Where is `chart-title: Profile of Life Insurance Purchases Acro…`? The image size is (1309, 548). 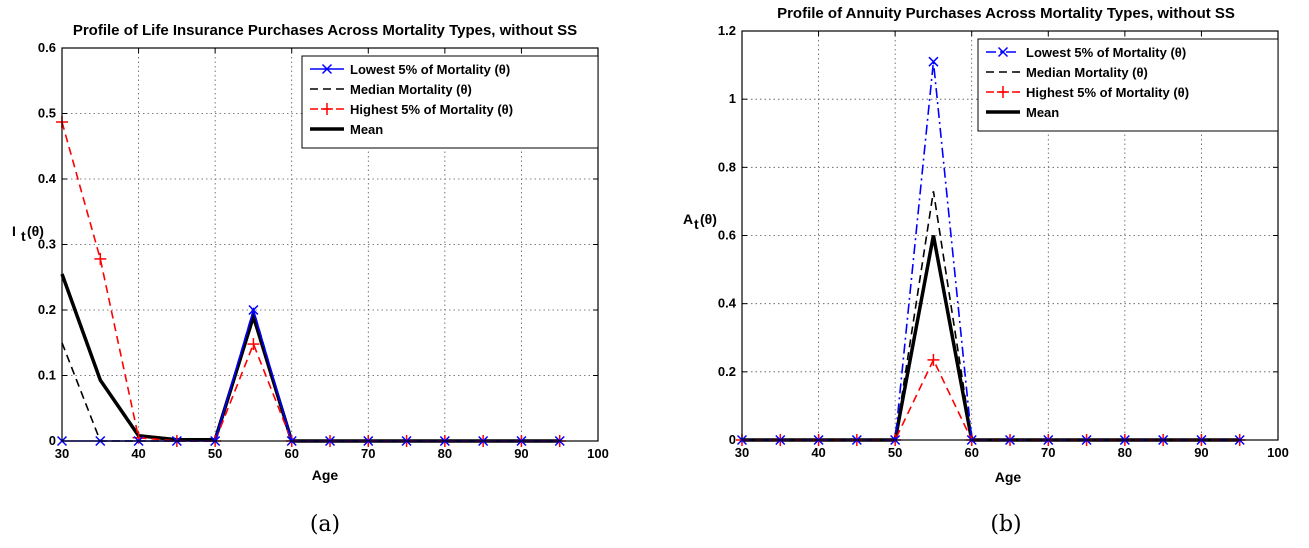 chart-title: Profile of Life Insurance Purchases Acro… is located at coordinates (325, 30).